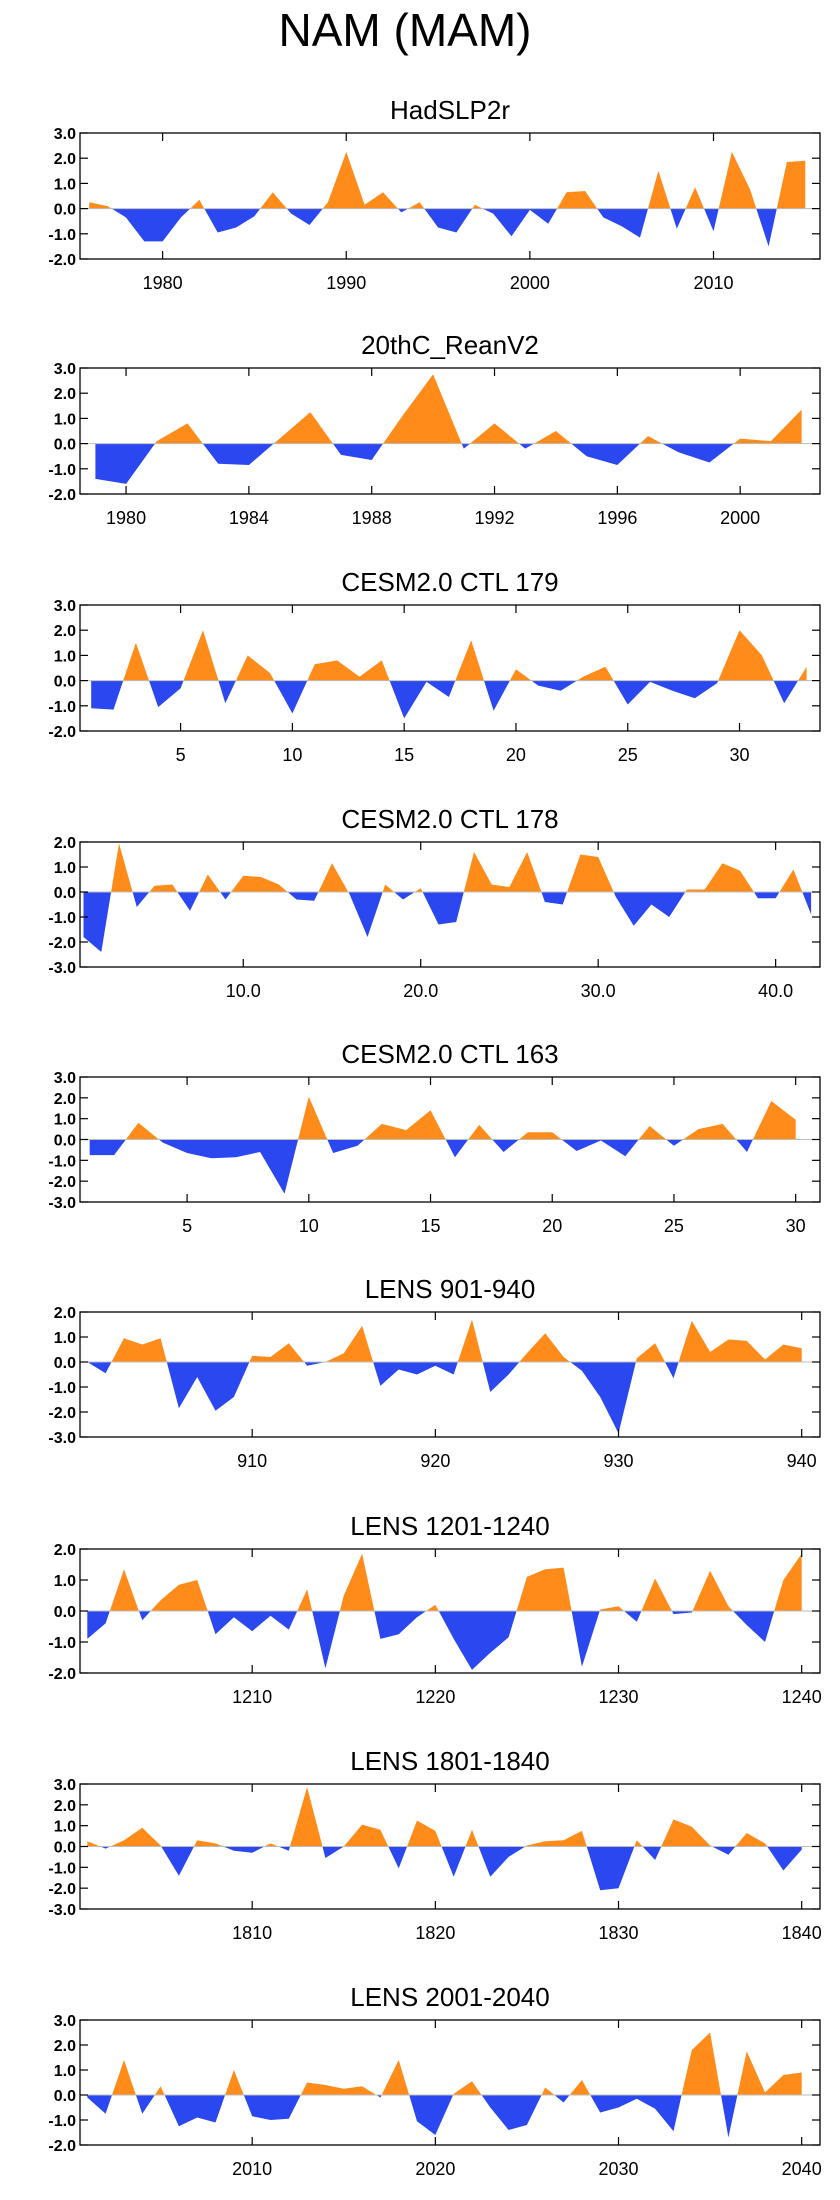 Image resolution: width=840 pixels, height=2200 pixels. What do you see at coordinates (181, 755) in the screenshot?
I see `x-tick-label: 5` at bounding box center [181, 755].